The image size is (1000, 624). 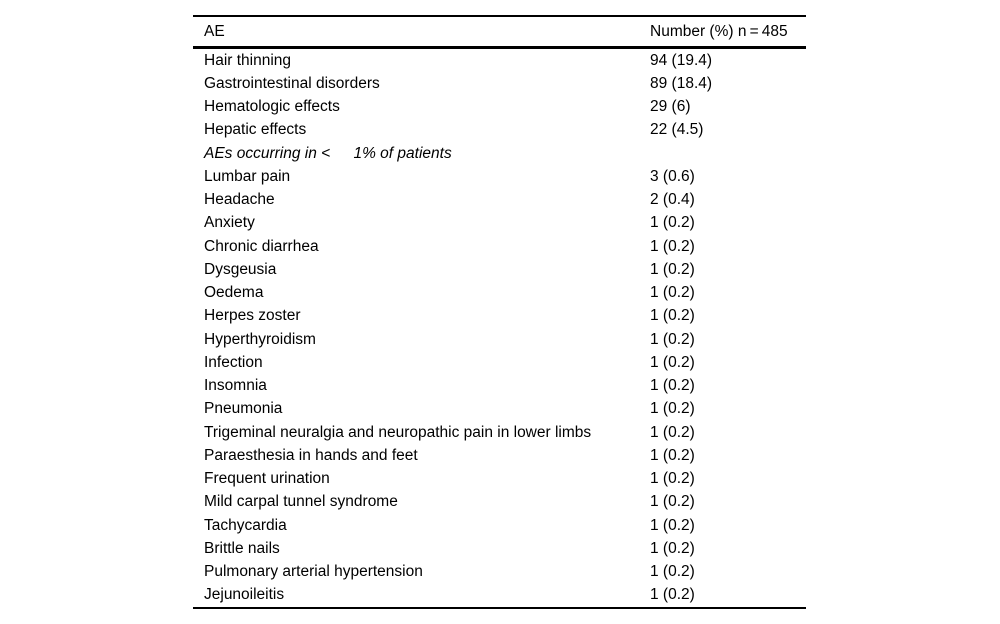 What do you see at coordinates (252, 316) in the screenshot?
I see `ae-label: Herpes zoster` at bounding box center [252, 316].